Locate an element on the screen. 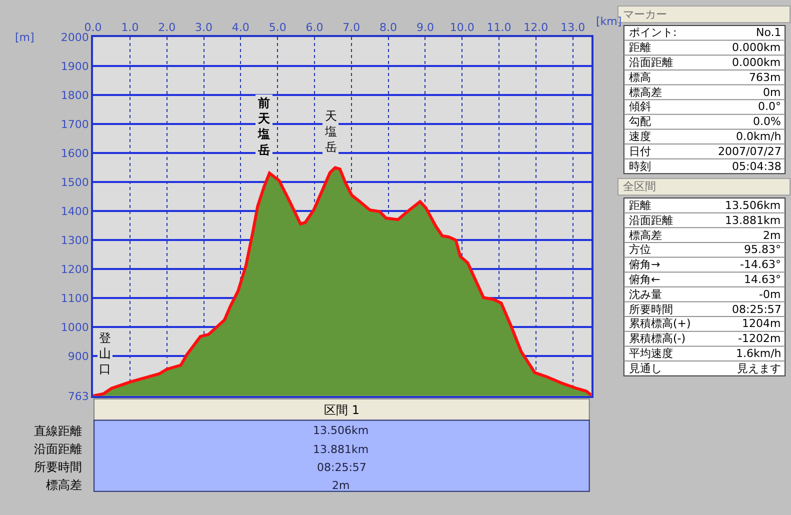  text: -1202m is located at coordinates (759, 338).